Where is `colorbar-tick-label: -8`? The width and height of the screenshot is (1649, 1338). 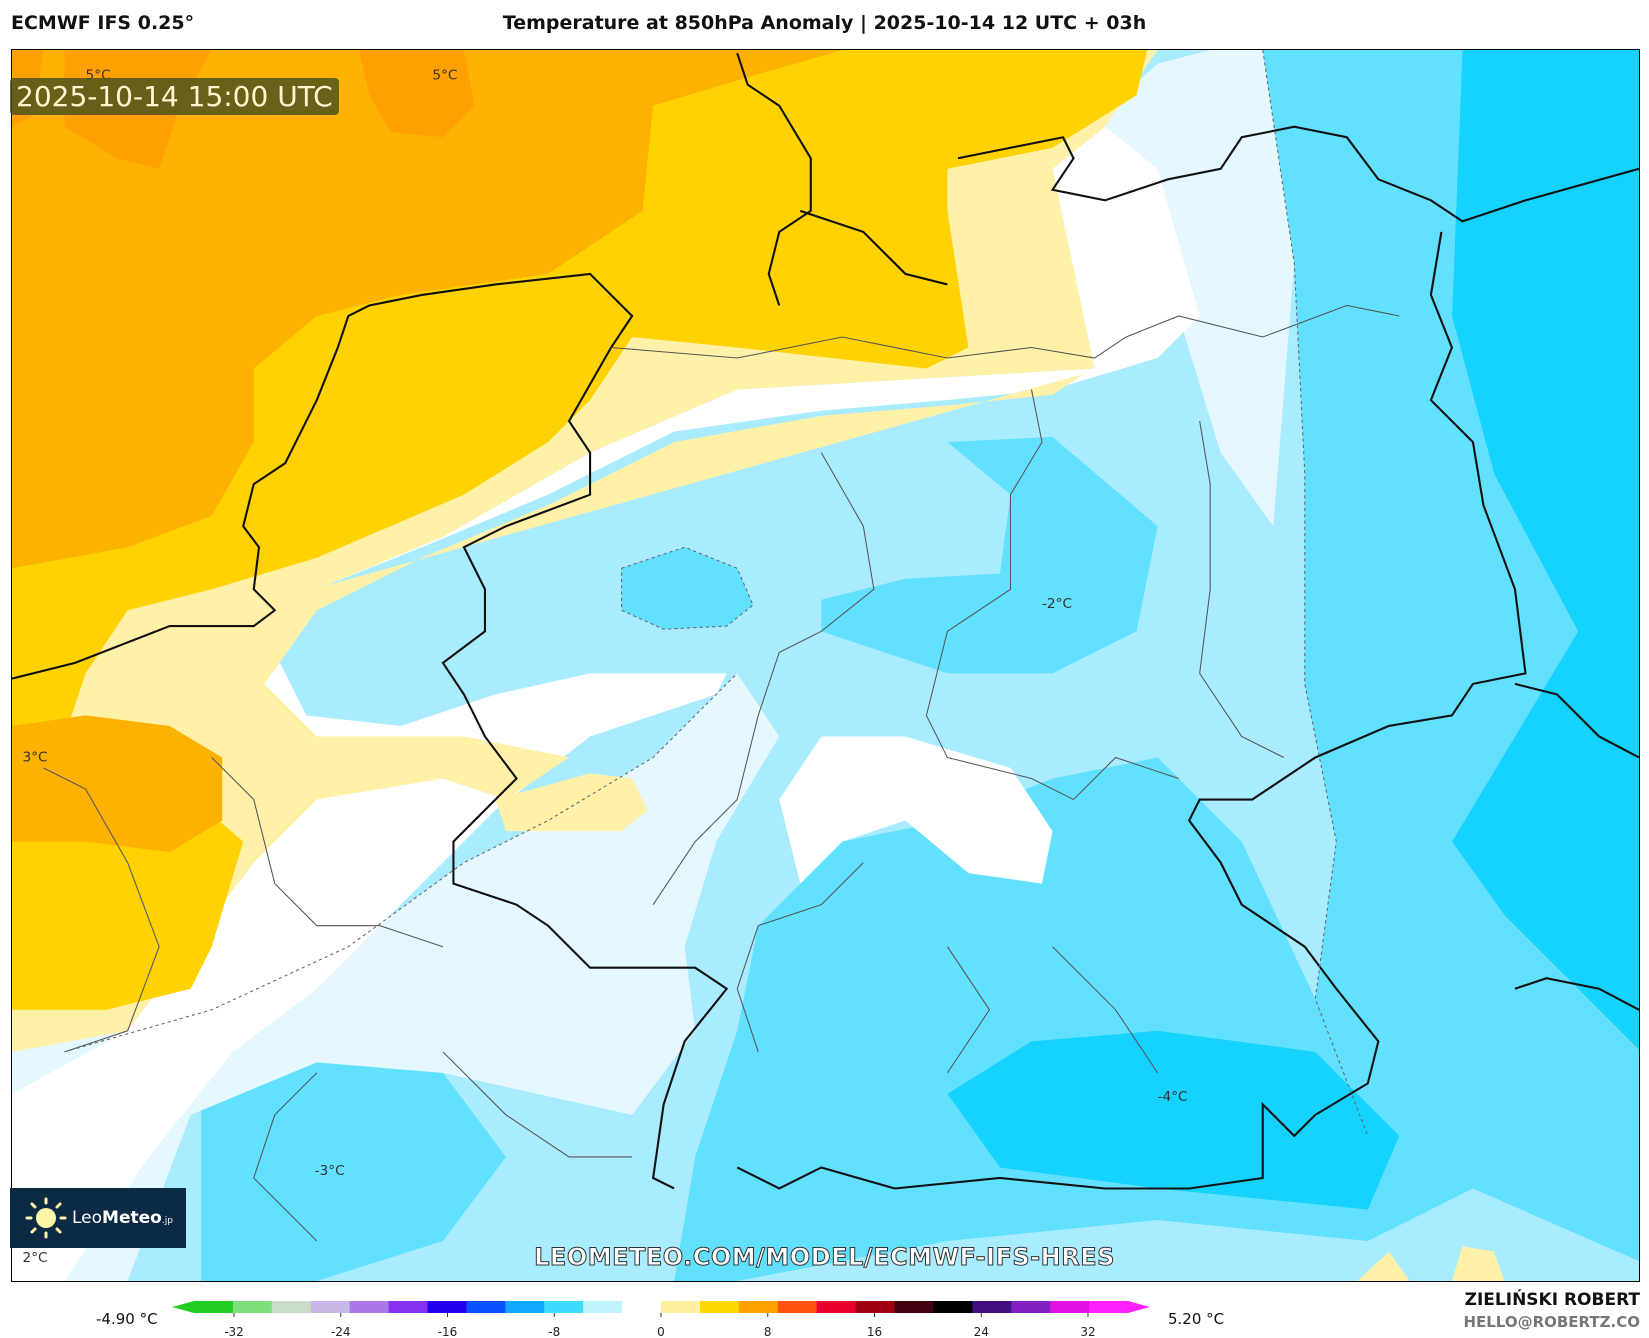 colorbar-tick-label: -8 is located at coordinates (554, 1331).